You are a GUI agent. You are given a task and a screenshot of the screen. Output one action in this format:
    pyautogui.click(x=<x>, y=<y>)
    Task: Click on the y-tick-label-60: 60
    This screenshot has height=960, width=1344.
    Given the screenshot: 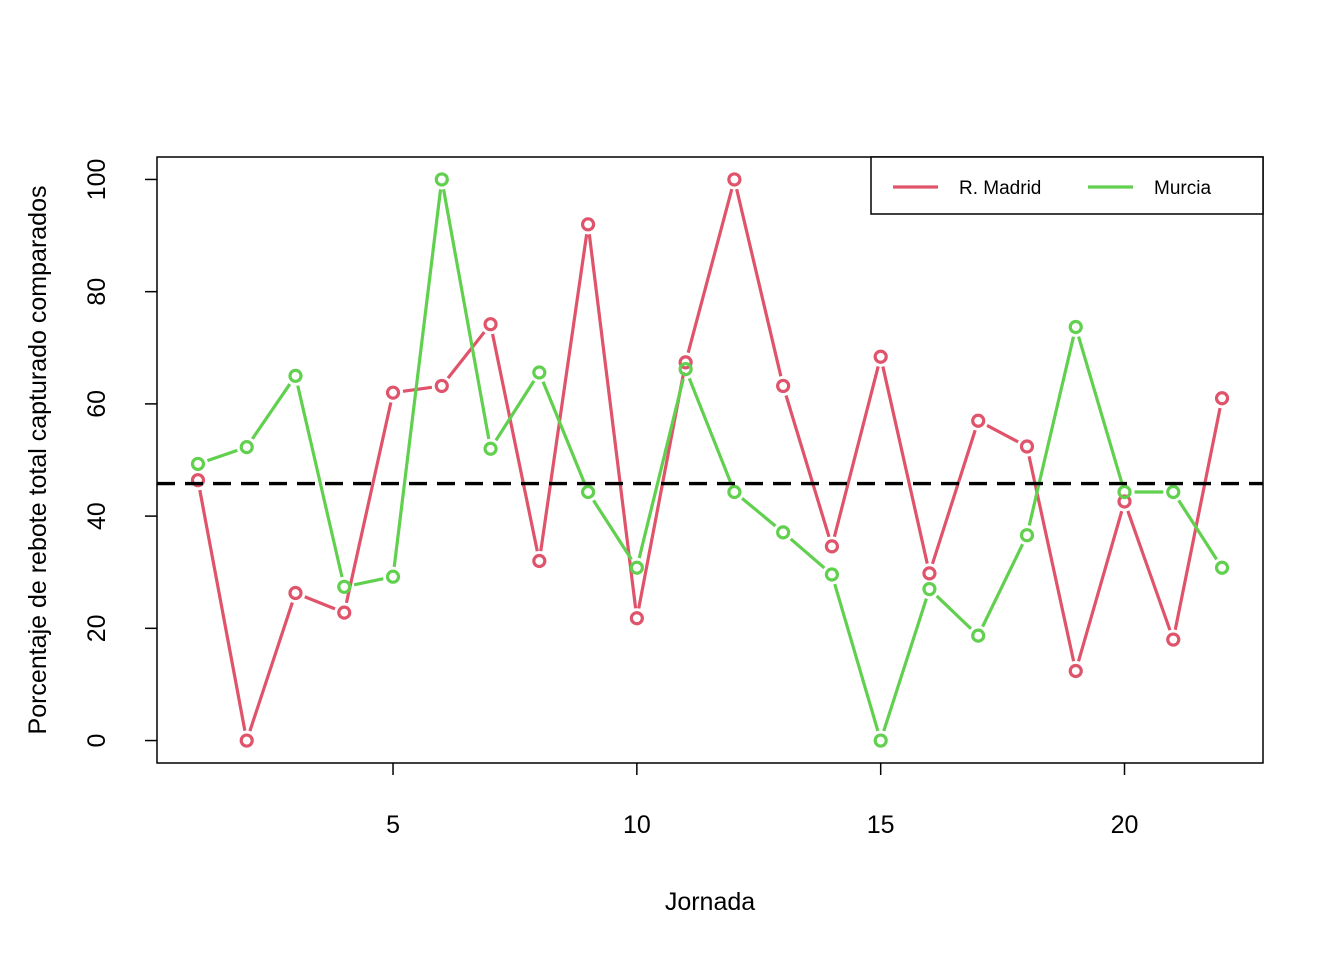 What is the action you would take?
    pyautogui.click(x=97, y=404)
    